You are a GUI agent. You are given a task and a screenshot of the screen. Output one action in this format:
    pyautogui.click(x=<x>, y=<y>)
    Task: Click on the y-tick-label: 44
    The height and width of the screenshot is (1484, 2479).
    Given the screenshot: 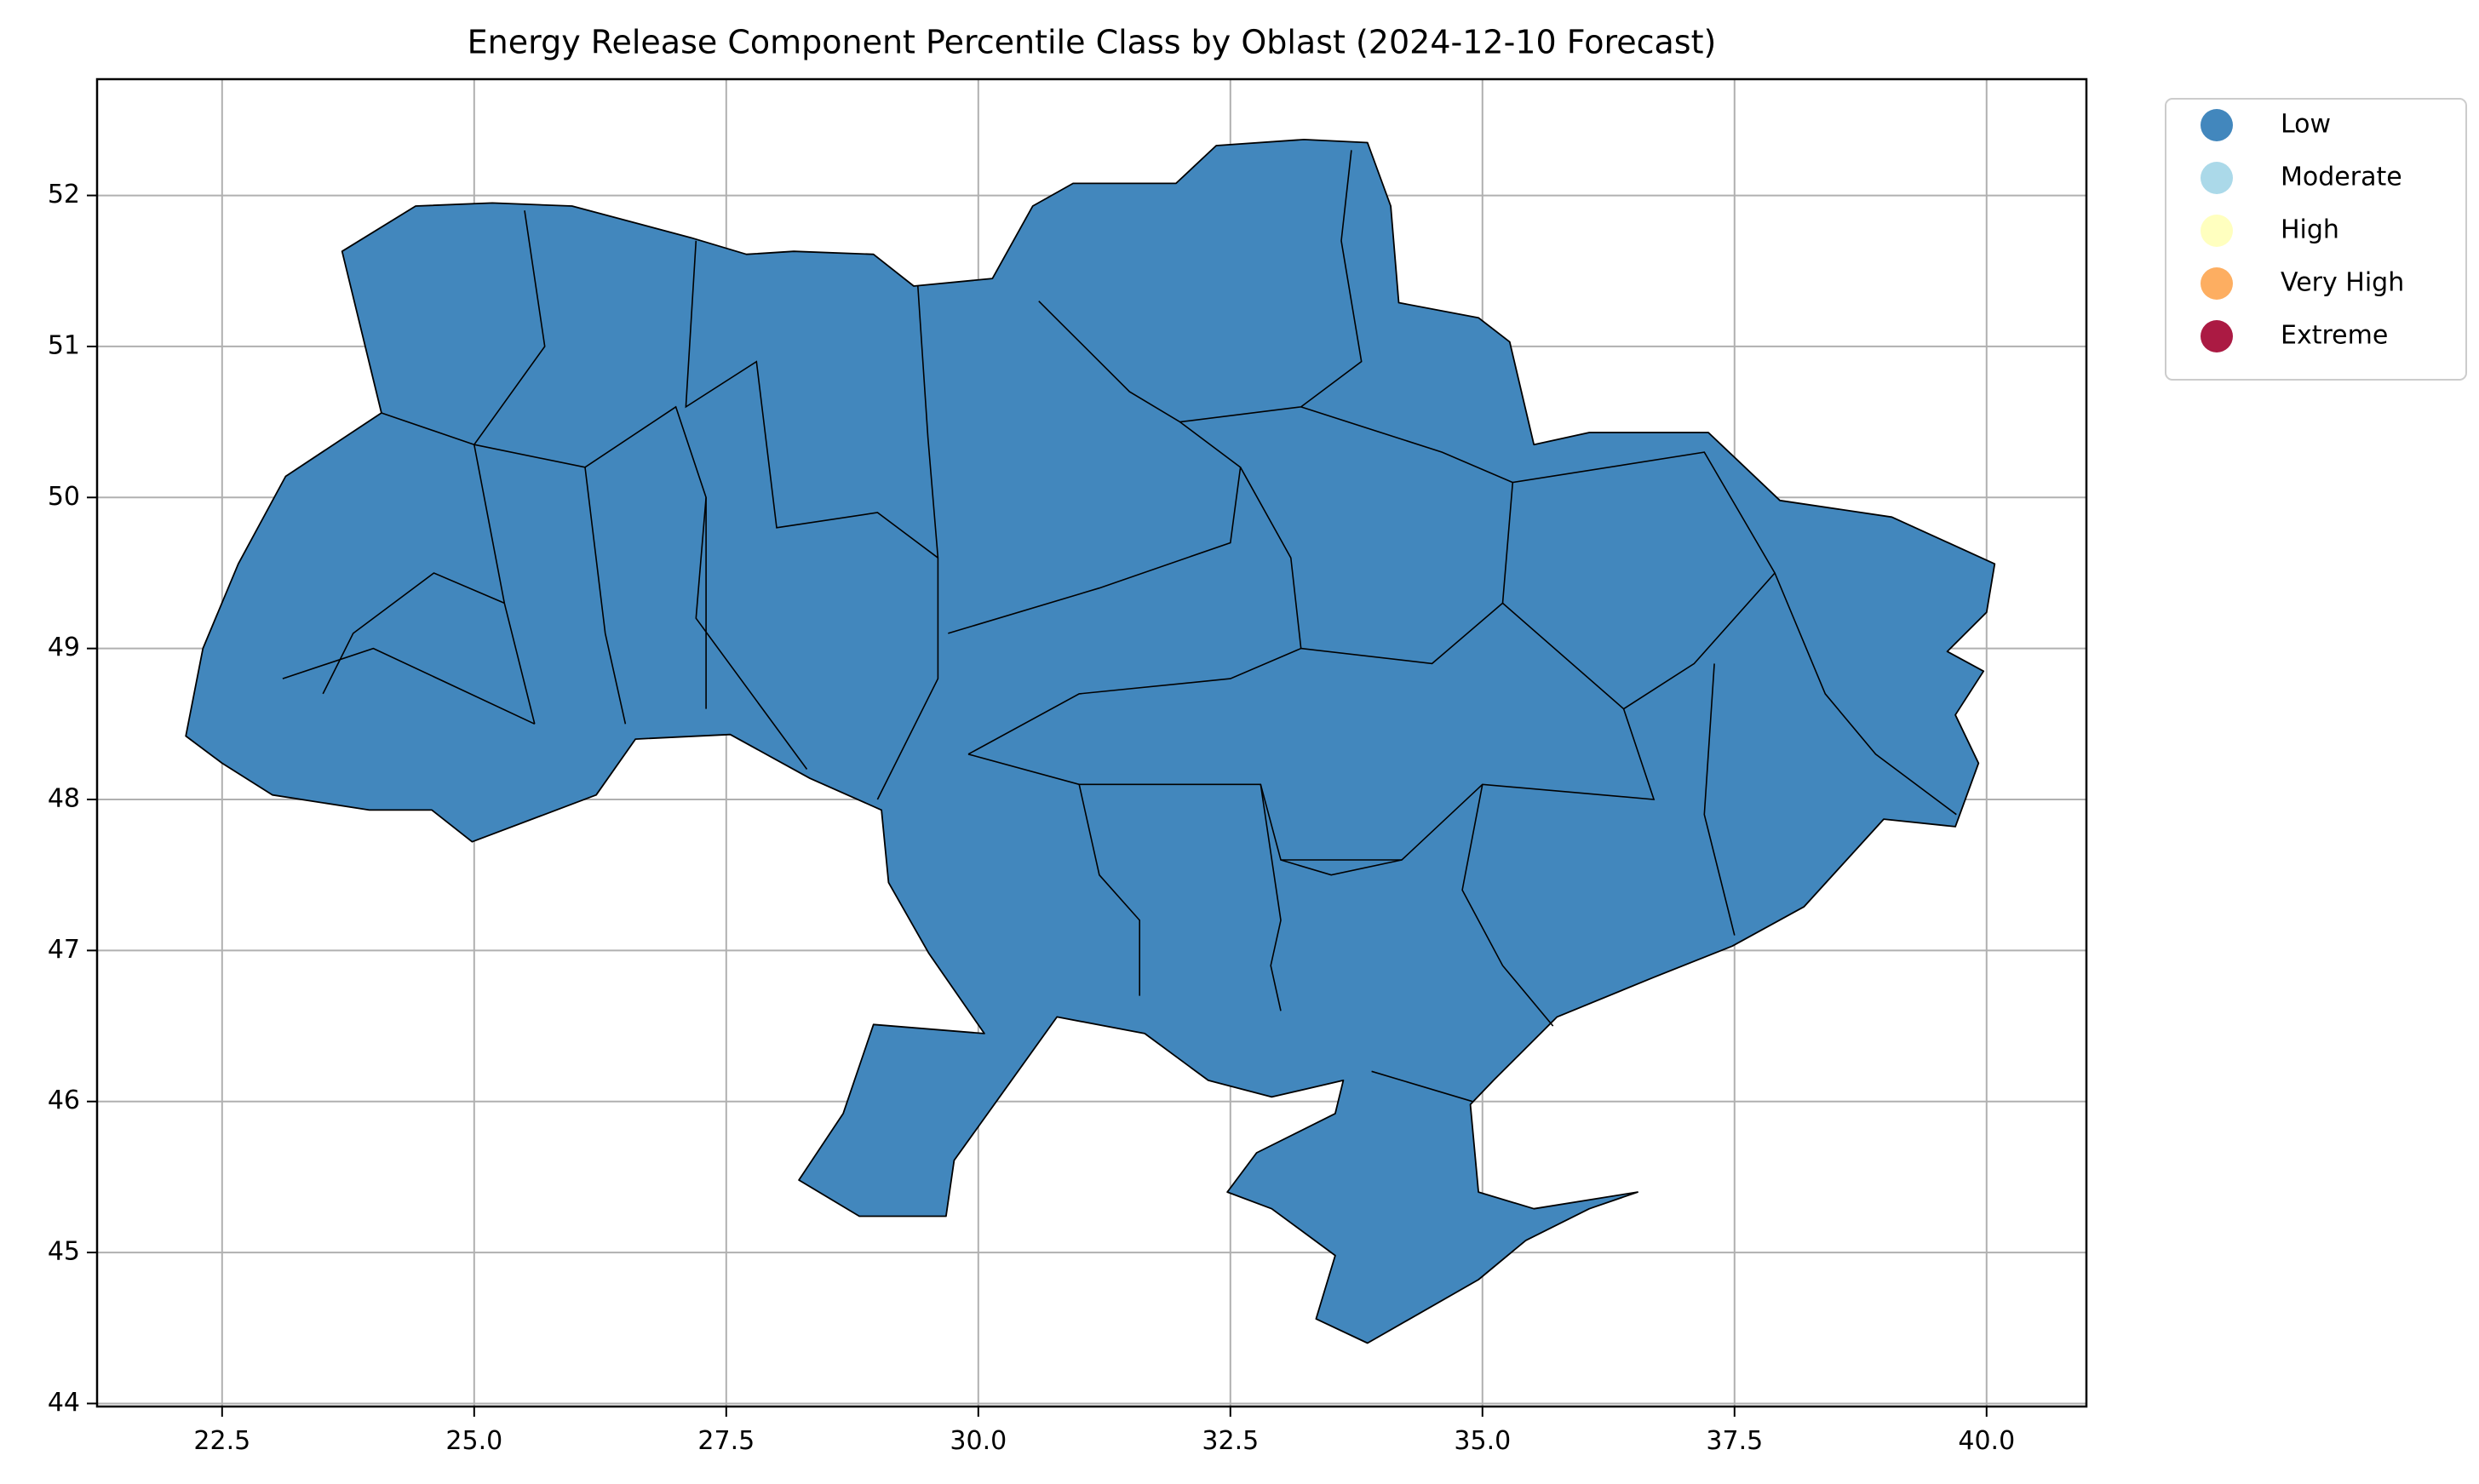 What is the action you would take?
    pyautogui.click(x=64, y=1403)
    